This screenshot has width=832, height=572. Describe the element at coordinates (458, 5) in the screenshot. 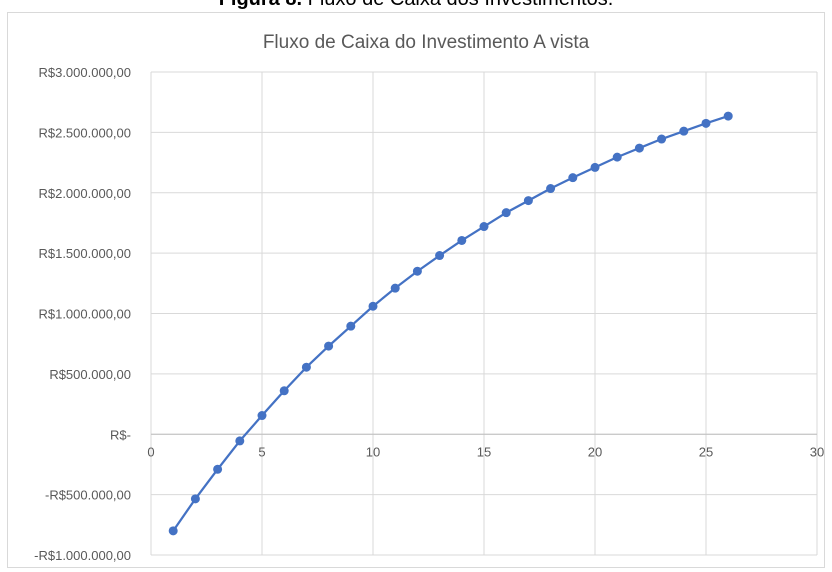

I see `figure-caption-text: Fluxo de Caixa dos Investimentos.` at that location.